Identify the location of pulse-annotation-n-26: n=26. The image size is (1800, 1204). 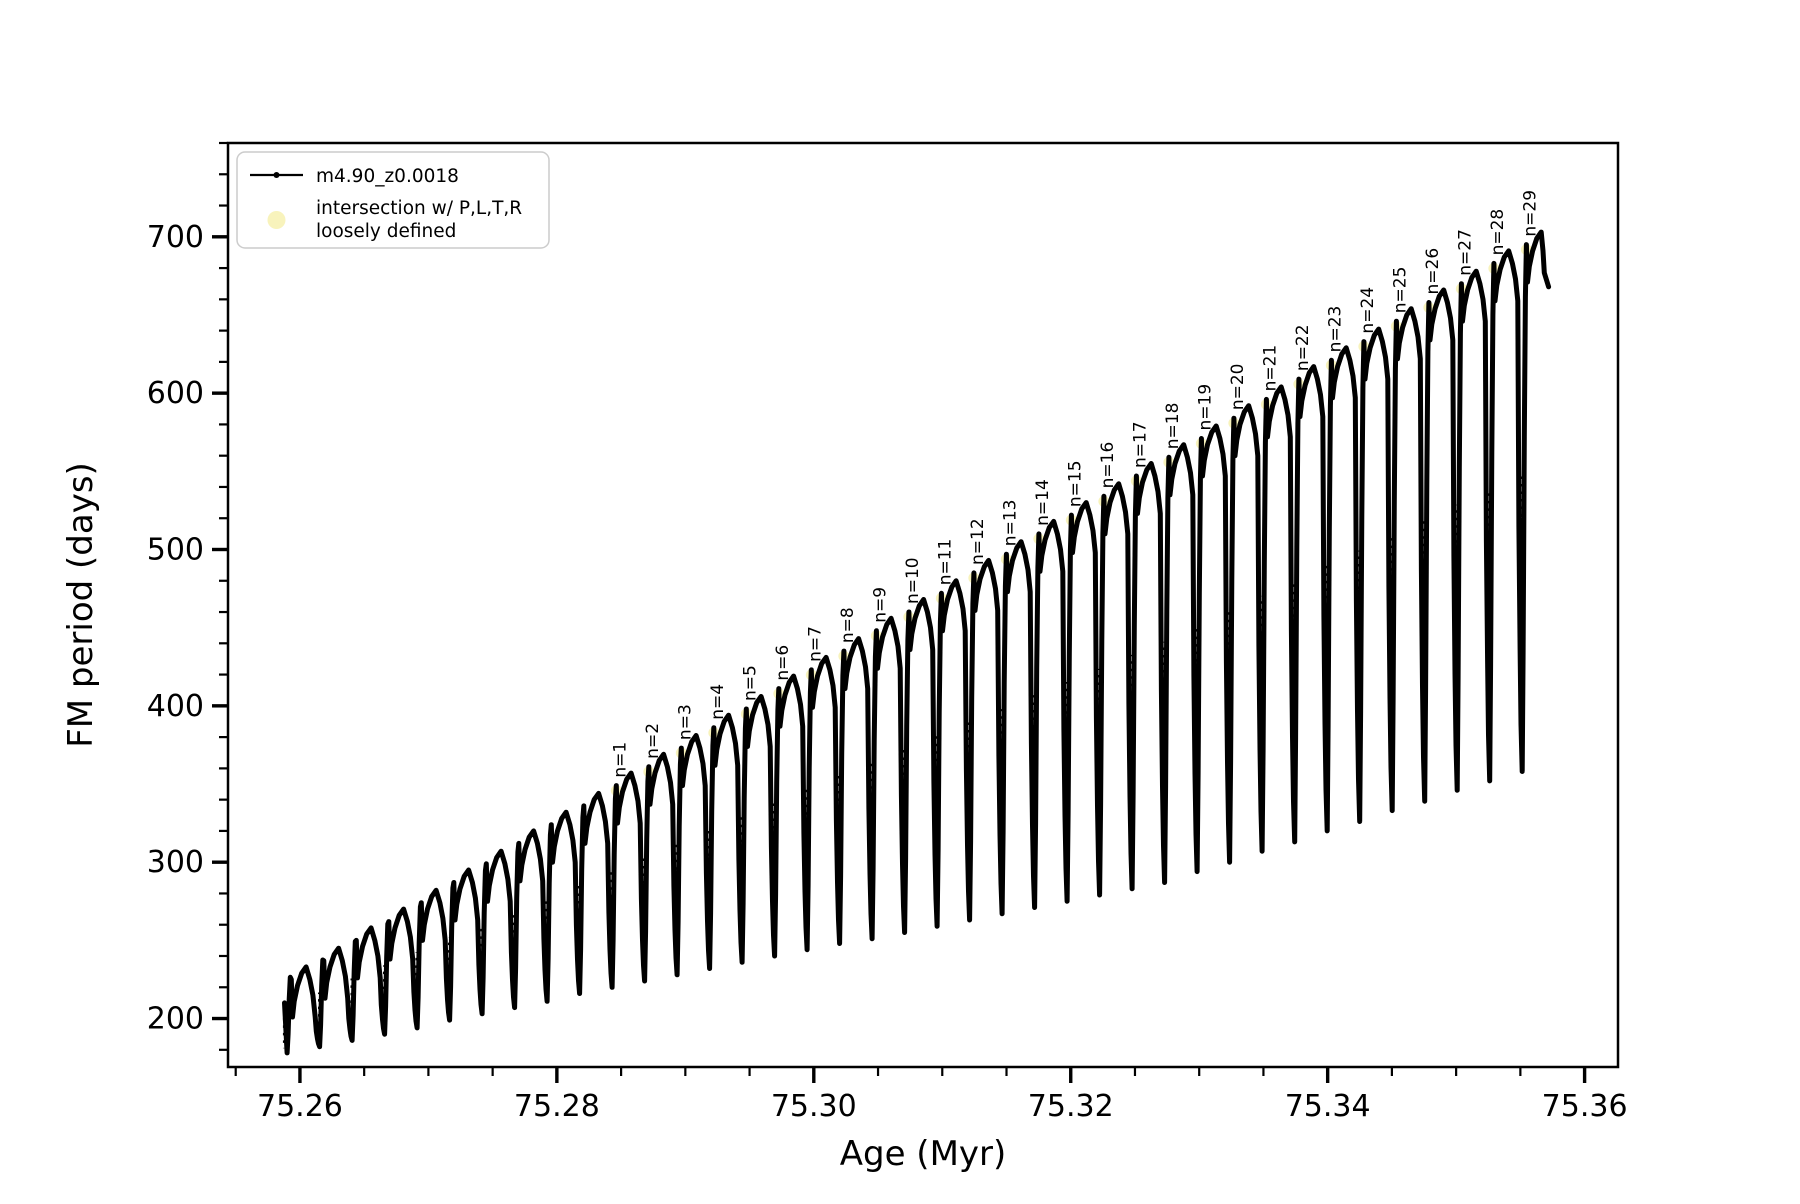
(1433, 271).